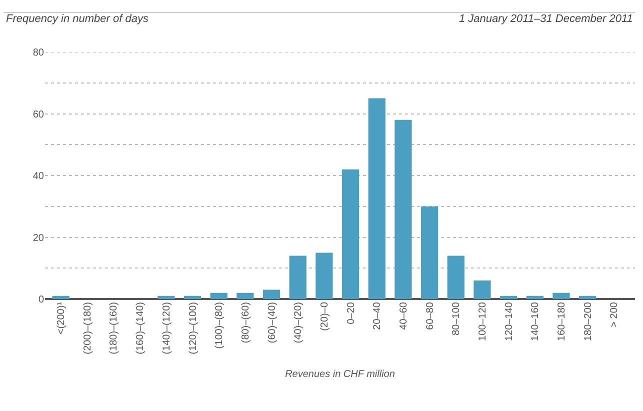 This screenshot has height=411, width=643. What do you see at coordinates (77, 19) in the screenshot?
I see `y-axis-title: Frequency in number of days` at bounding box center [77, 19].